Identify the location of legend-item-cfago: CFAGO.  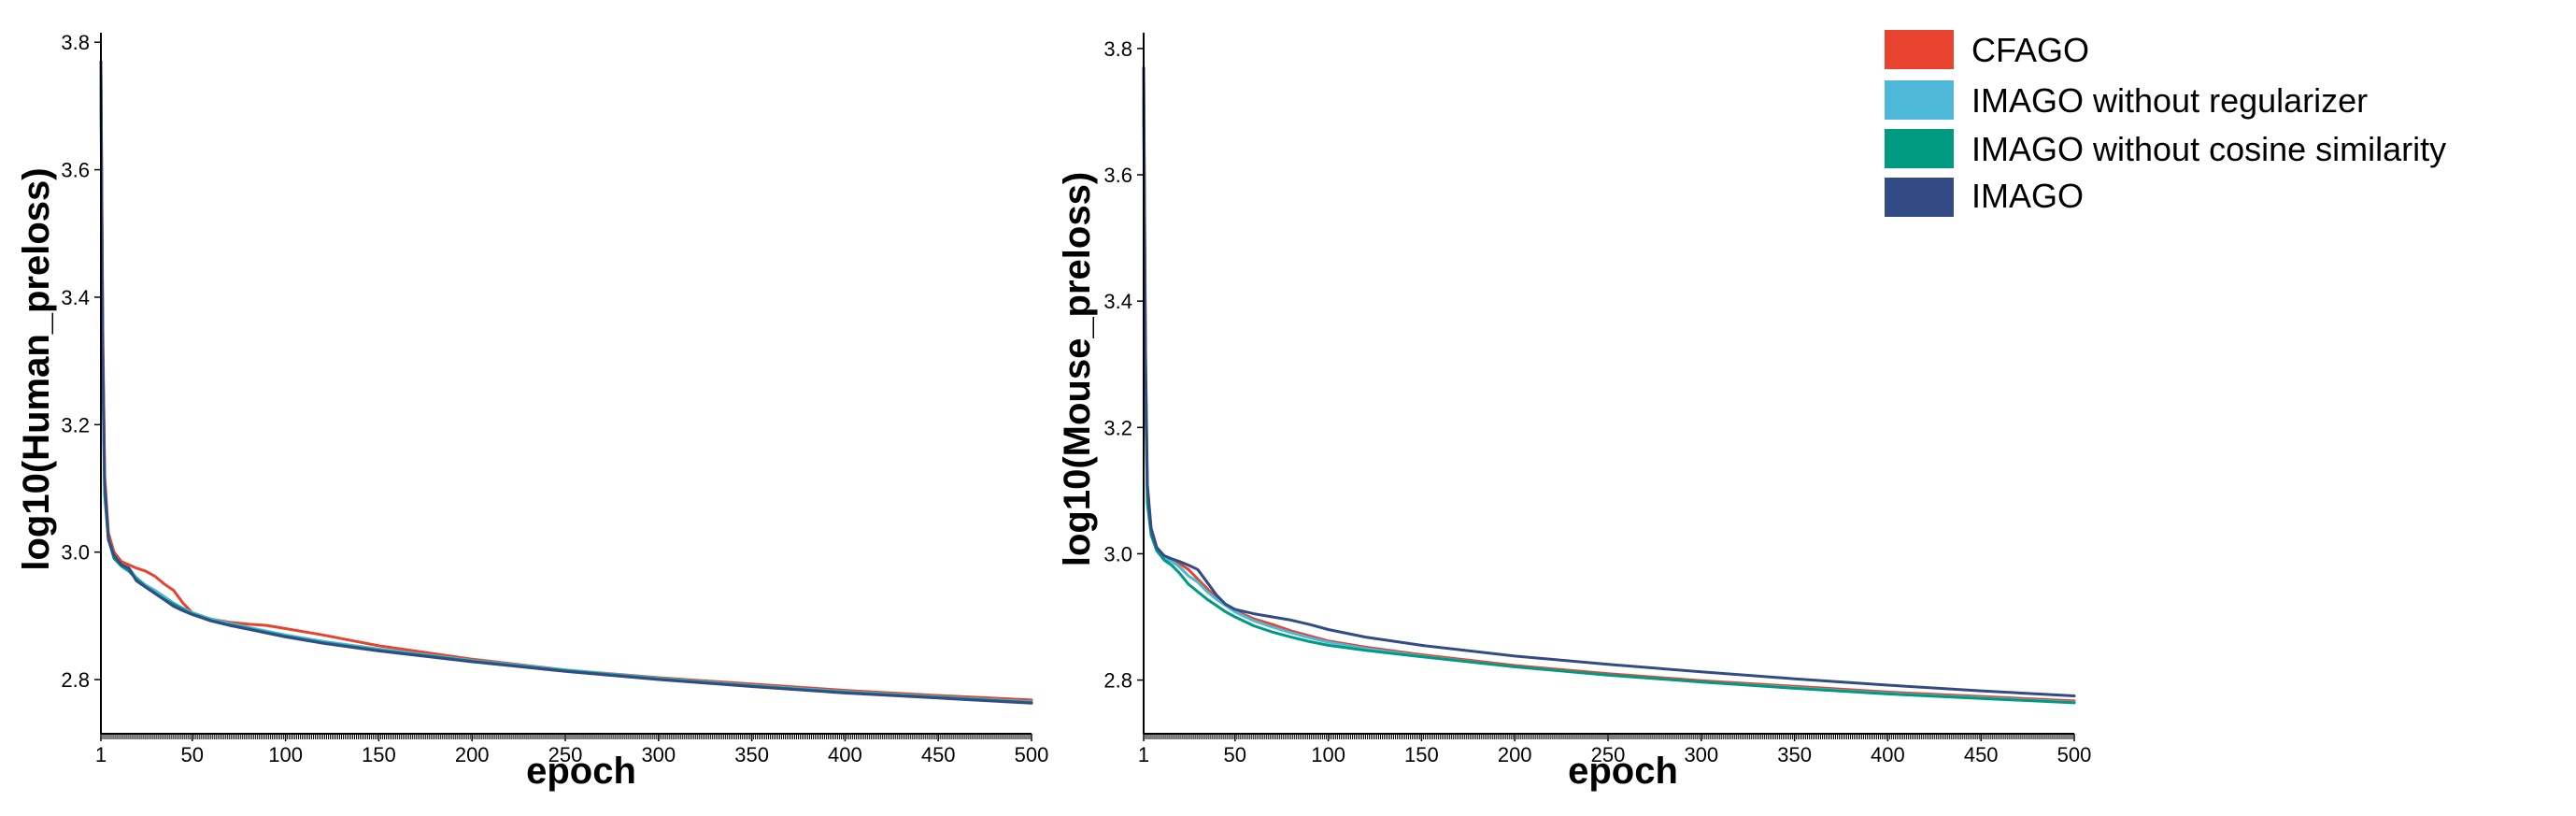
(1987, 49).